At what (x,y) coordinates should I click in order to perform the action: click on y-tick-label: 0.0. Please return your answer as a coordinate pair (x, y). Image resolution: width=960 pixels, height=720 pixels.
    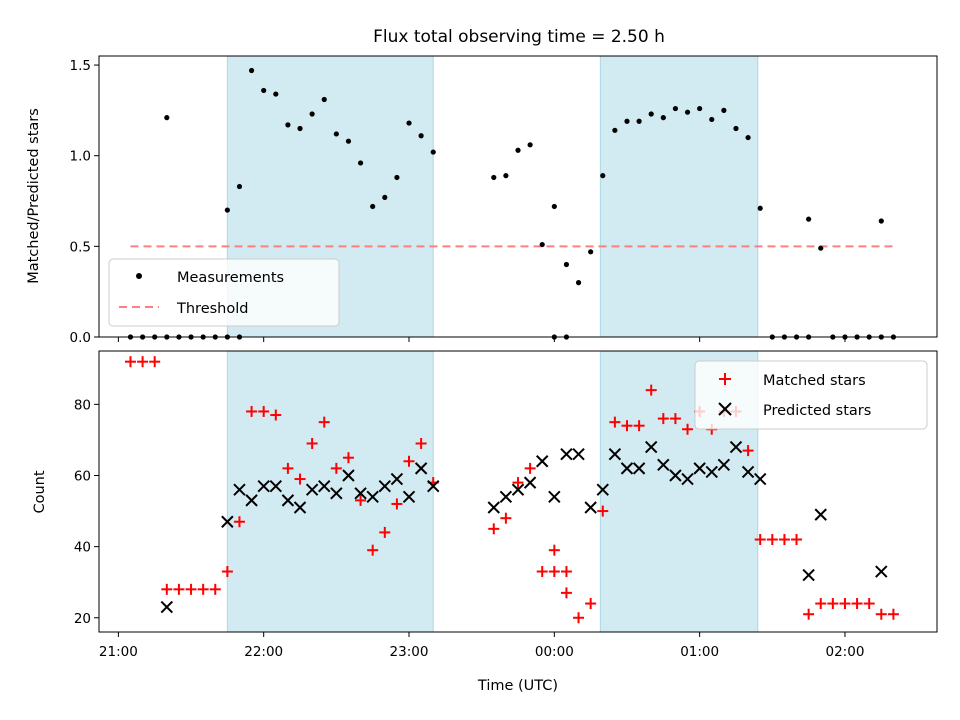
    Looking at the image, I should click on (80, 338).